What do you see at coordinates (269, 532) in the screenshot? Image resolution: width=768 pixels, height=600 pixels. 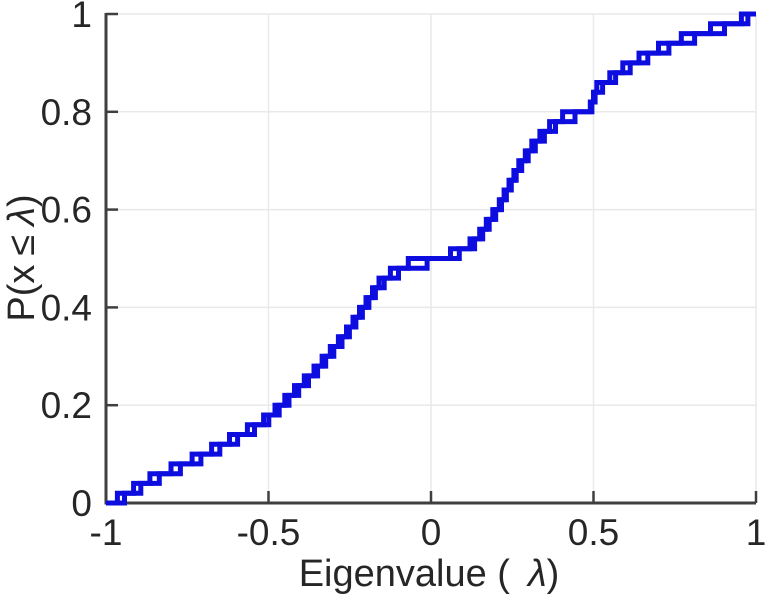 I see `x-tick-label--0.5: -0.5` at bounding box center [269, 532].